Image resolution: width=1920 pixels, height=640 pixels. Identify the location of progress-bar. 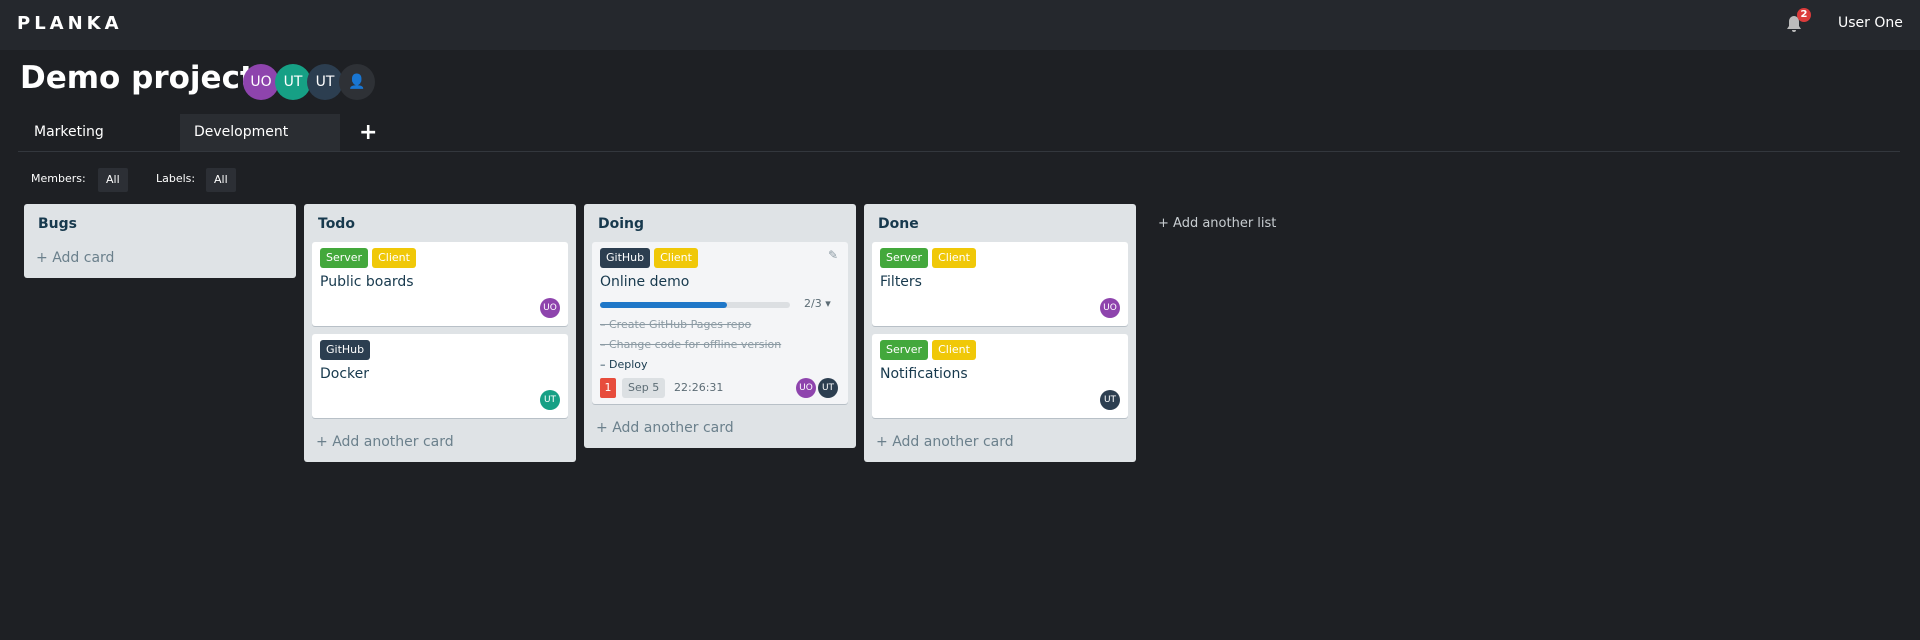
(695, 305).